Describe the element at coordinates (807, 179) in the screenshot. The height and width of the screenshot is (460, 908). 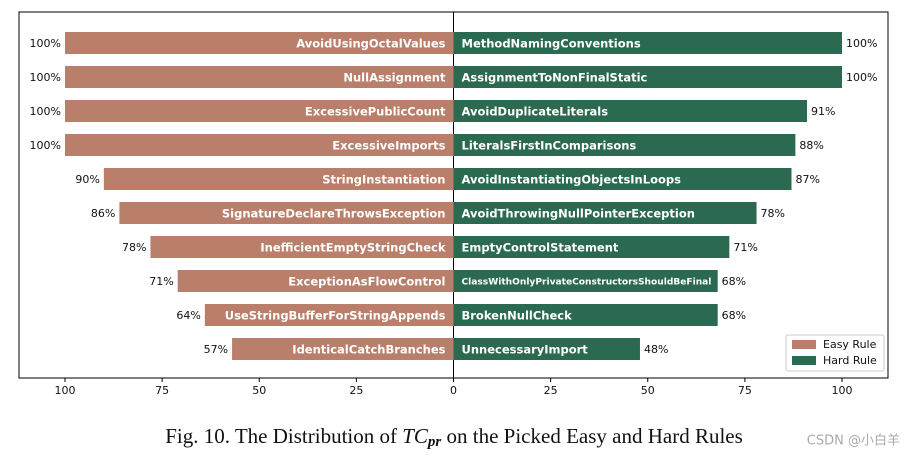
I see `value-label: 87%` at that location.